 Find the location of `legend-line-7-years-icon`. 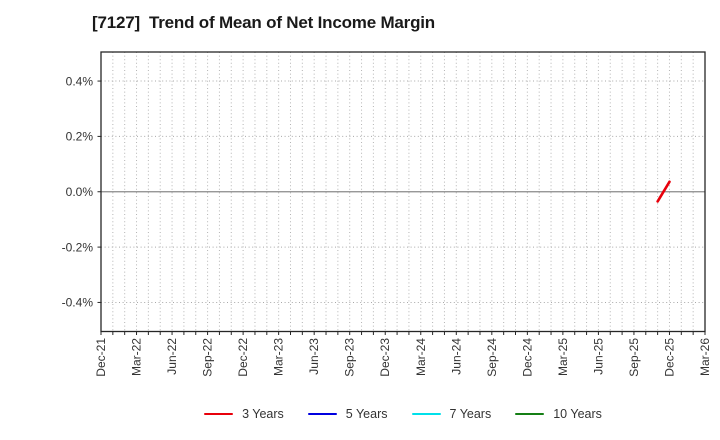

legend-line-7-years-icon is located at coordinates (426, 414).